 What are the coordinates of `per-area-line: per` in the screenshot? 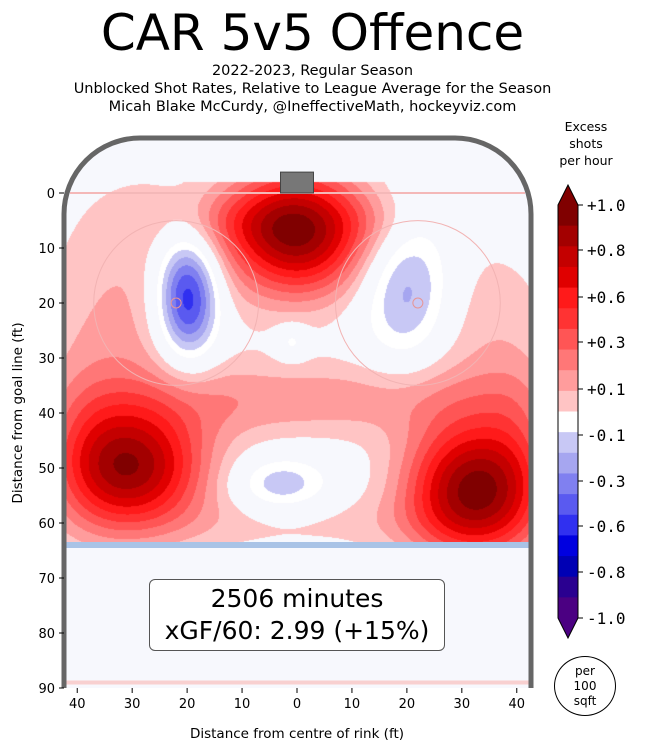 It's located at (585, 670).